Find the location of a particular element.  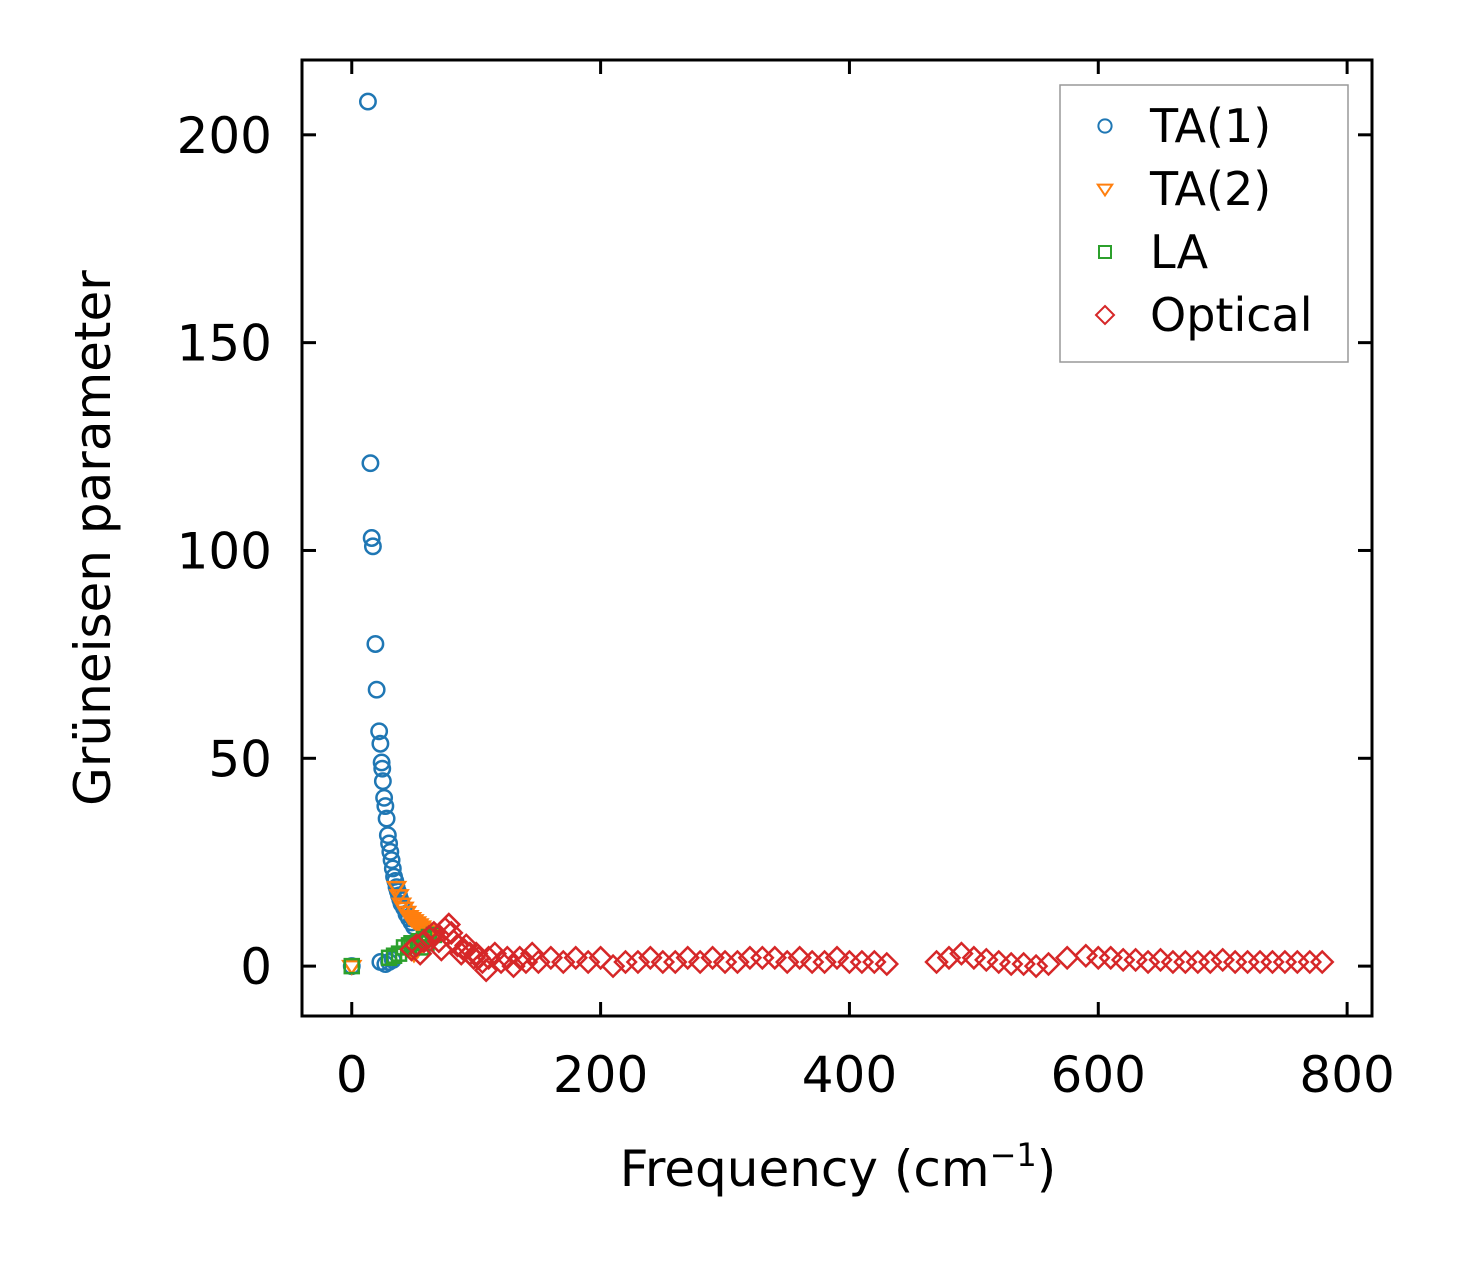

y-axis-label: Grüneisen parameter is located at coordinates (93, 538).